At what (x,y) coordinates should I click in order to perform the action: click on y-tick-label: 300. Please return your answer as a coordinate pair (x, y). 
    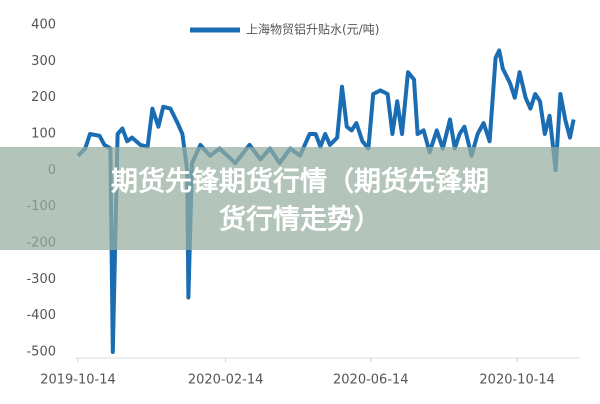
    Looking at the image, I should click on (43, 61).